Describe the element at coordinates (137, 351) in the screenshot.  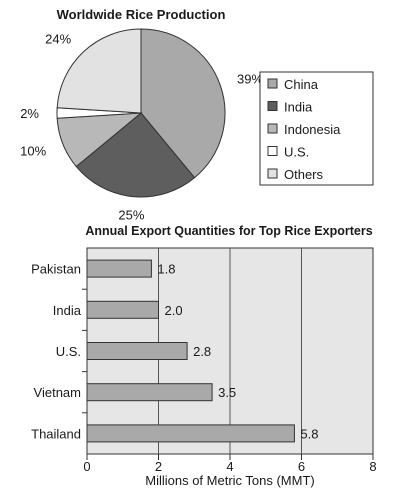
I see `bar-u-s` at that location.